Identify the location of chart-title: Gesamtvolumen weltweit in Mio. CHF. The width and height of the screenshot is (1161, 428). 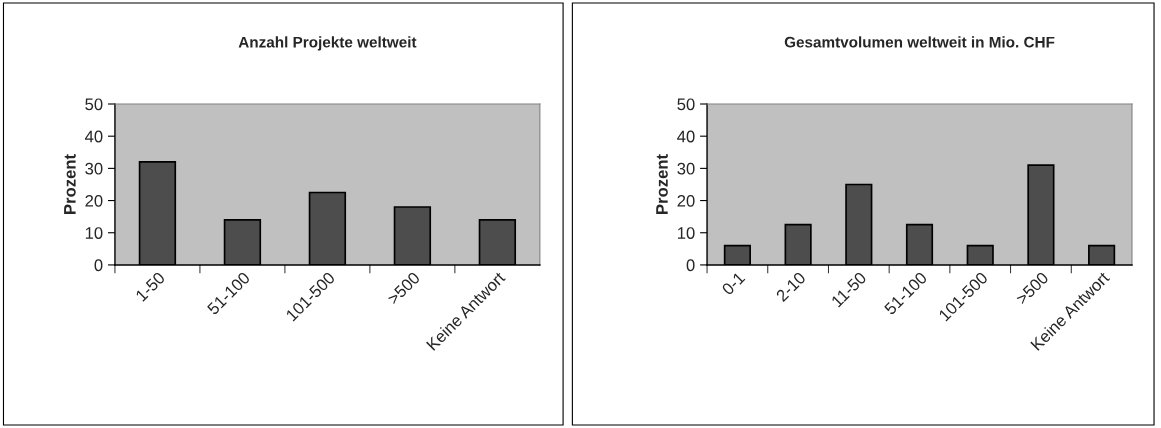
(919, 42).